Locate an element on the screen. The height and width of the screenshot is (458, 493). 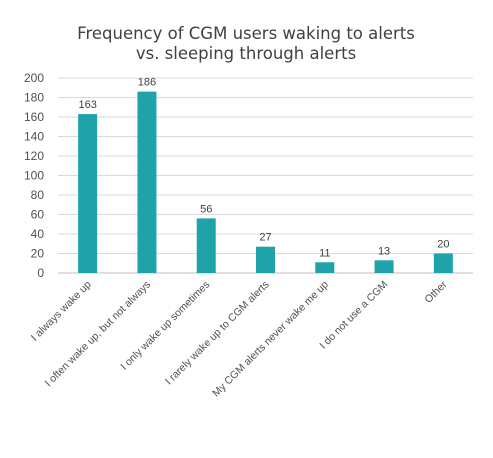
y-tick-label: 160 is located at coordinates (34, 117).